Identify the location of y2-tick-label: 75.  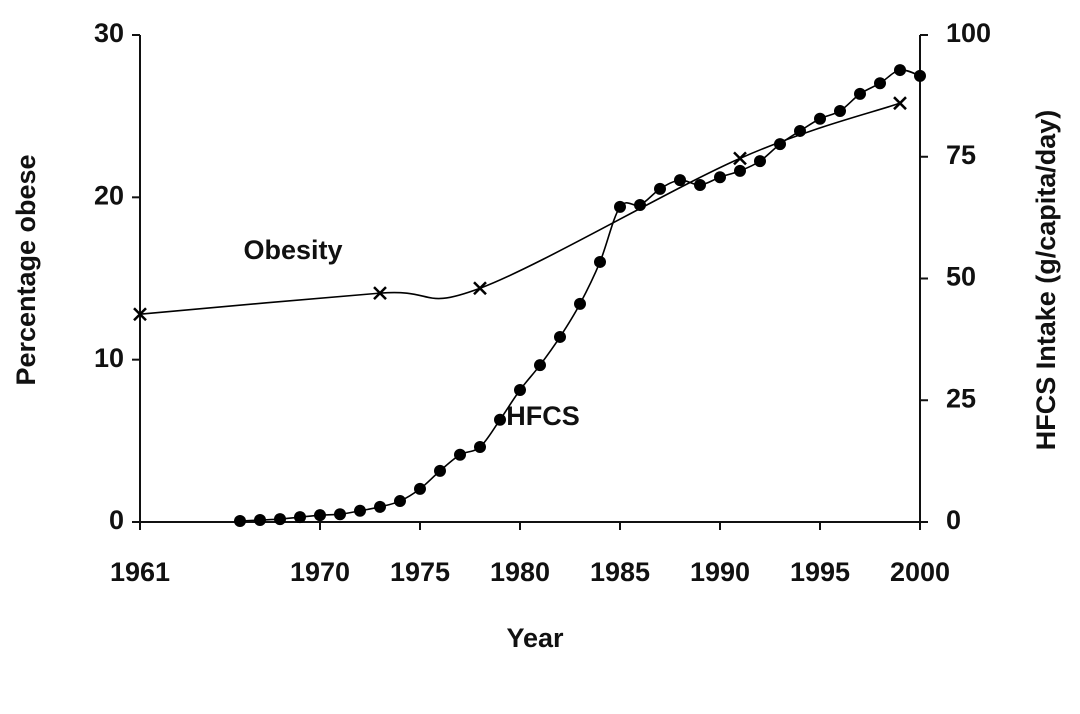
(961, 155).